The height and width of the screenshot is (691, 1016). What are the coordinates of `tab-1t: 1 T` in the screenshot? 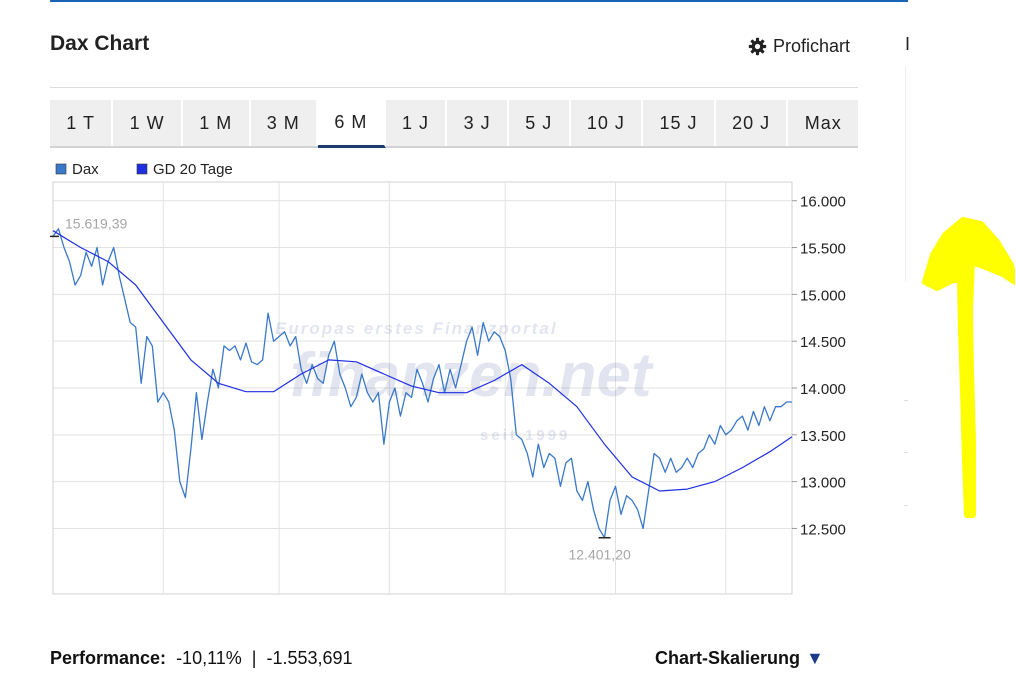 It's located at (82, 123).